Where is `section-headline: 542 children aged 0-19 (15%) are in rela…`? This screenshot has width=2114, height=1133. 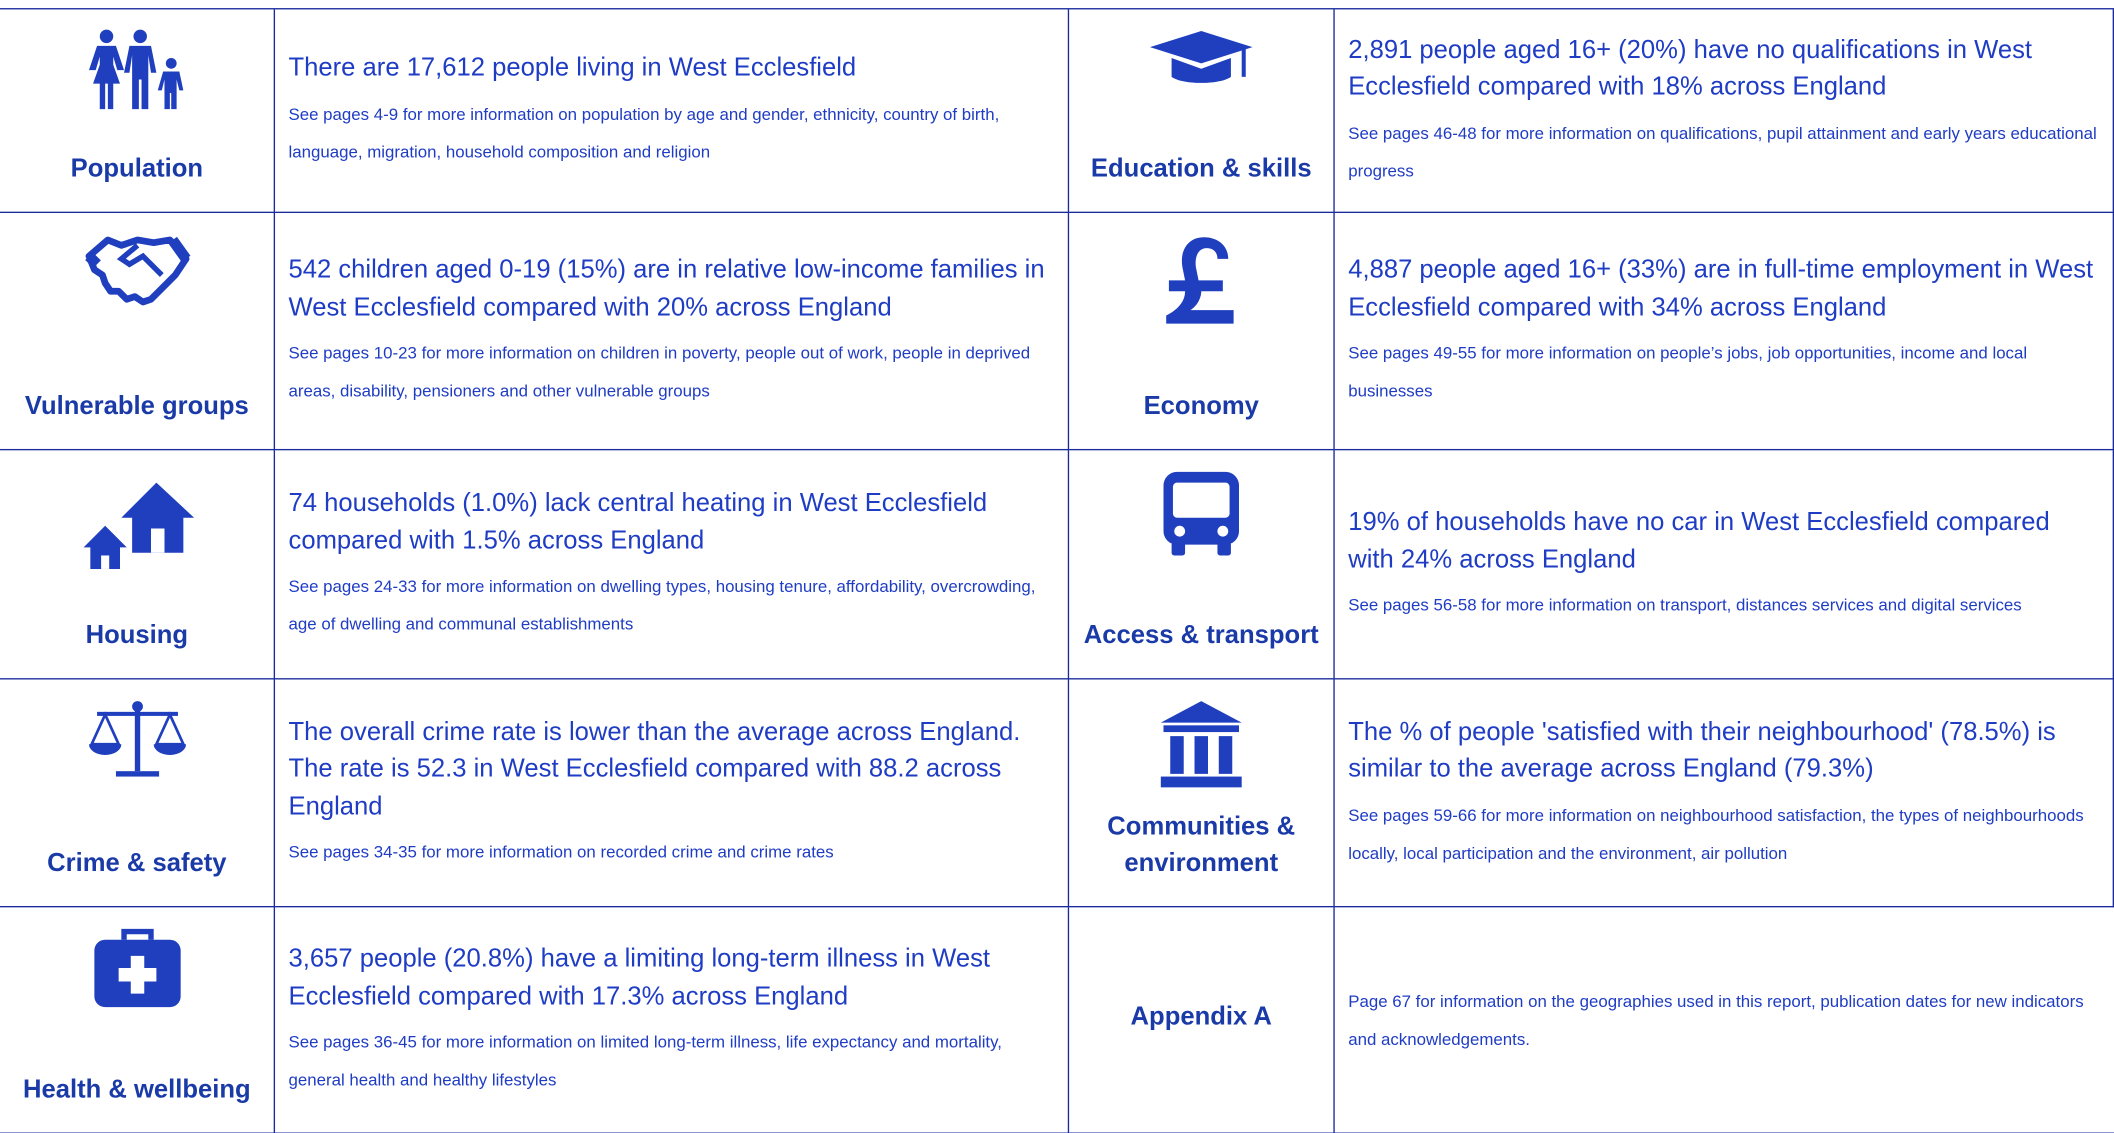
section-headline: 542 children aged 0-19 (15%) are in rela… is located at coordinates (666, 289).